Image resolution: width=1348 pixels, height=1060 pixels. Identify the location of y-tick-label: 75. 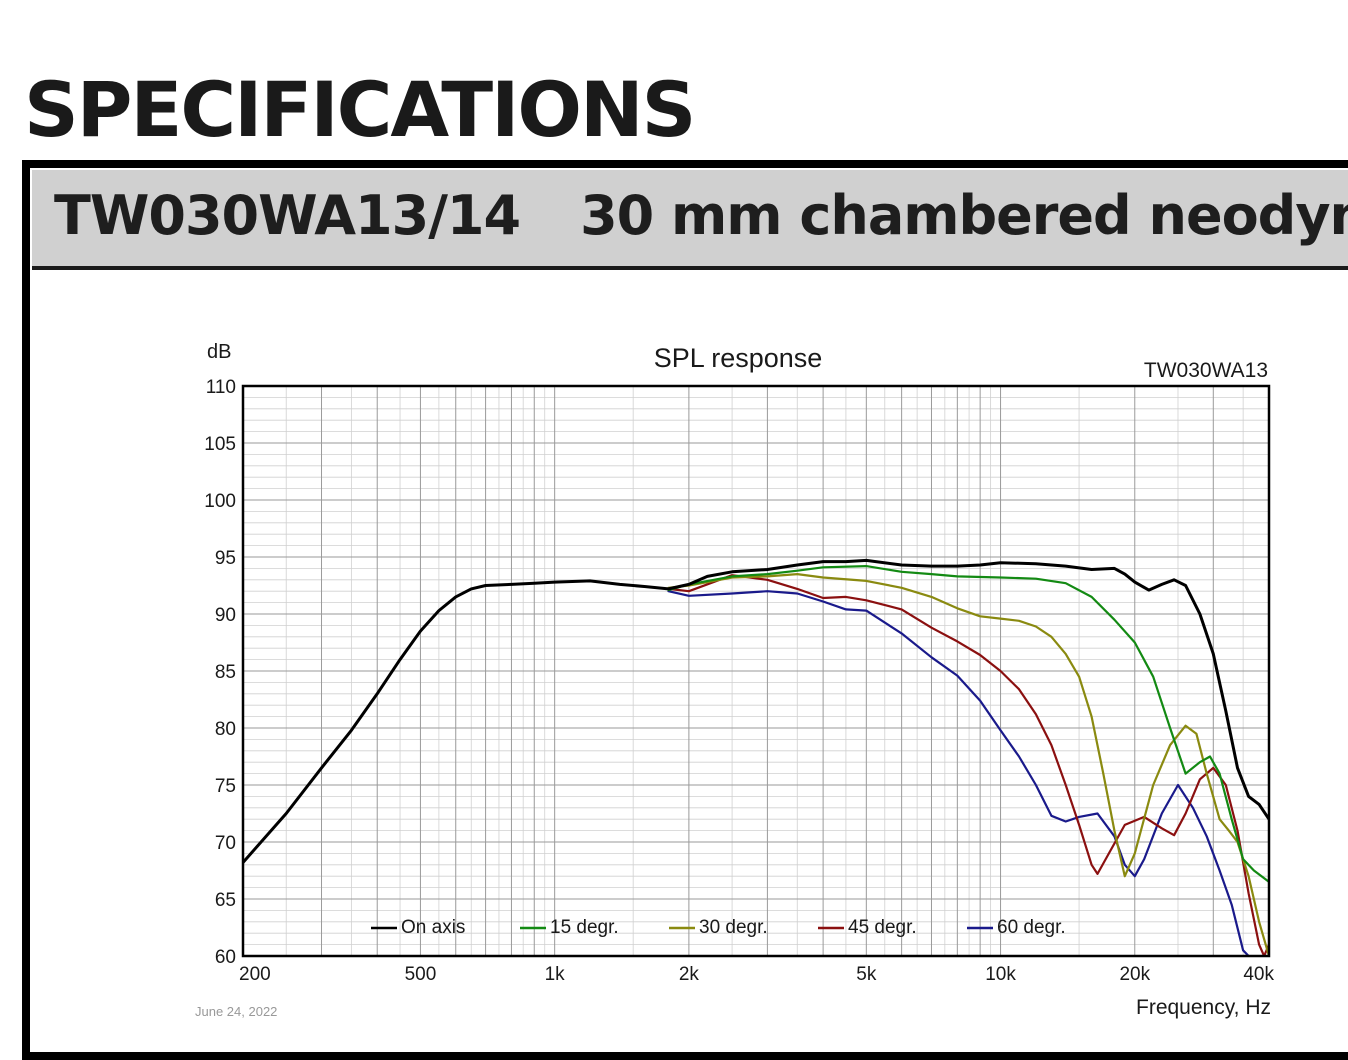
(225, 786).